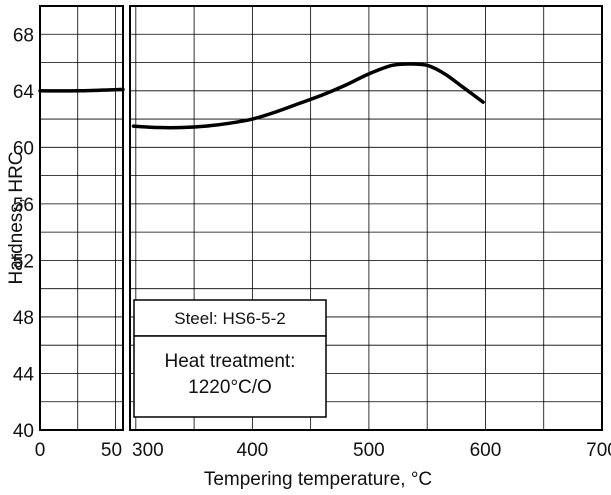 The width and height of the screenshot is (611, 495). I want to click on annotation-box: Steel: HS6-5-2 Heat treatment: 1220°C/O, so click(230, 358).